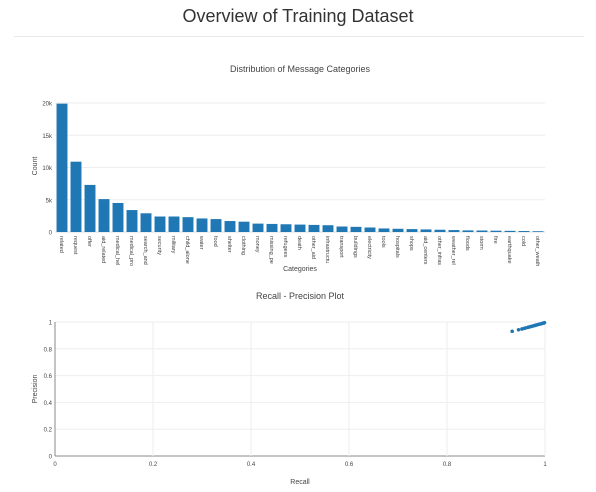 This screenshot has height=492, width=596. I want to click on x-tick-label: search_and, so click(145, 250).